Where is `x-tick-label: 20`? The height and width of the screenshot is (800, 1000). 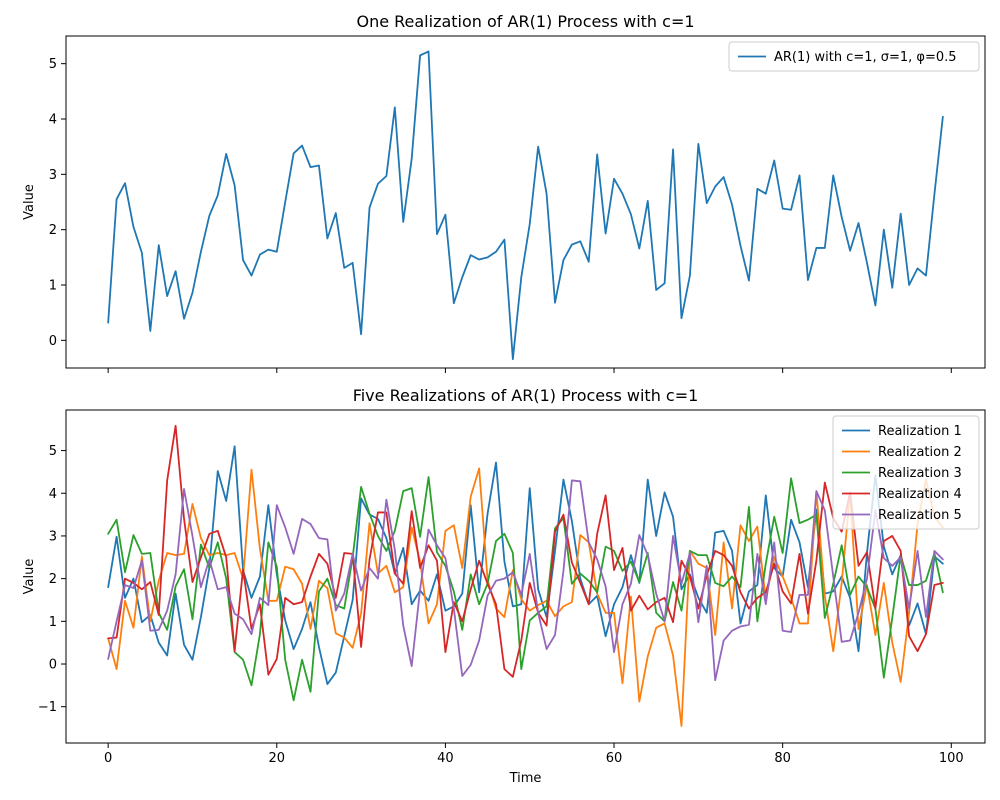
x-tick-label: 20 is located at coordinates (277, 758).